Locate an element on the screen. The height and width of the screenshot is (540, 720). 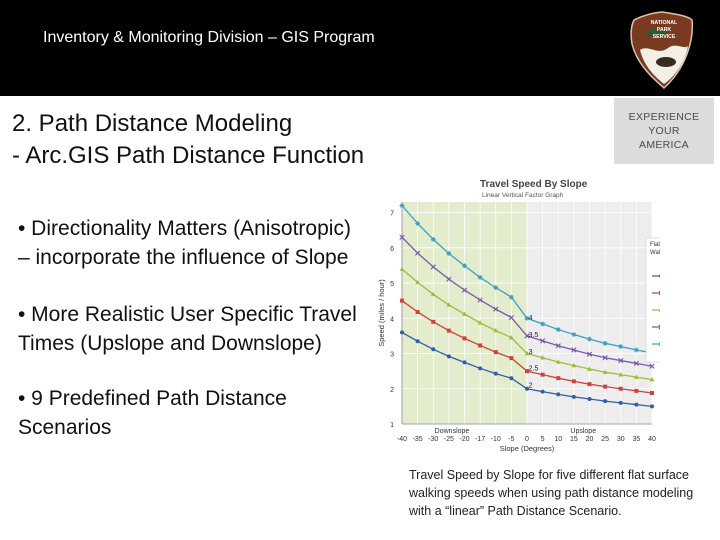
badge-line2: YOUR is located at coordinates (664, 131).